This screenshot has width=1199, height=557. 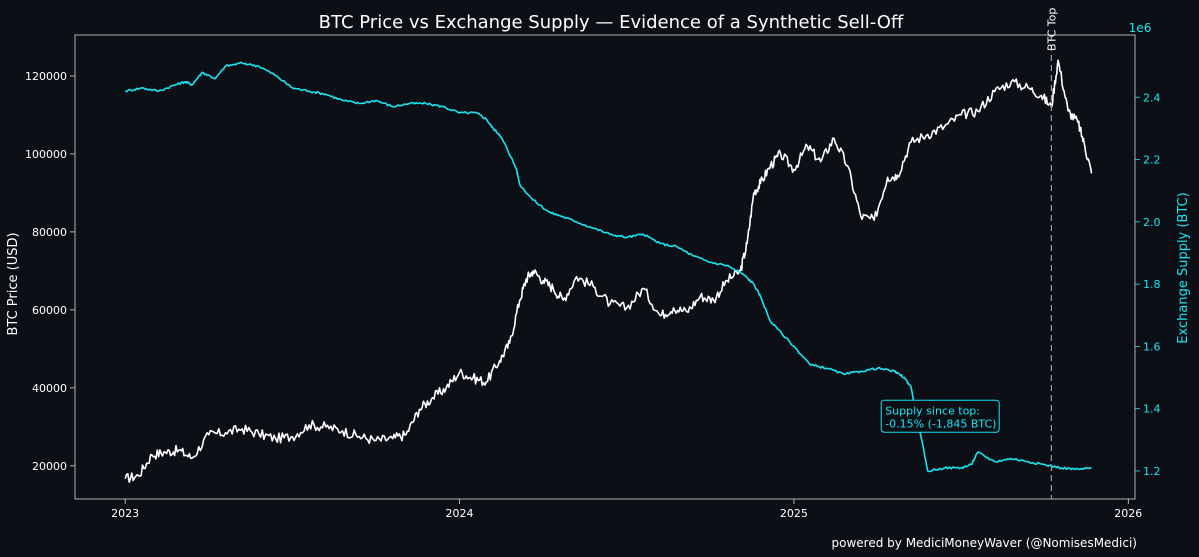 I want to click on x-tick-label: 2025, so click(x=794, y=513).